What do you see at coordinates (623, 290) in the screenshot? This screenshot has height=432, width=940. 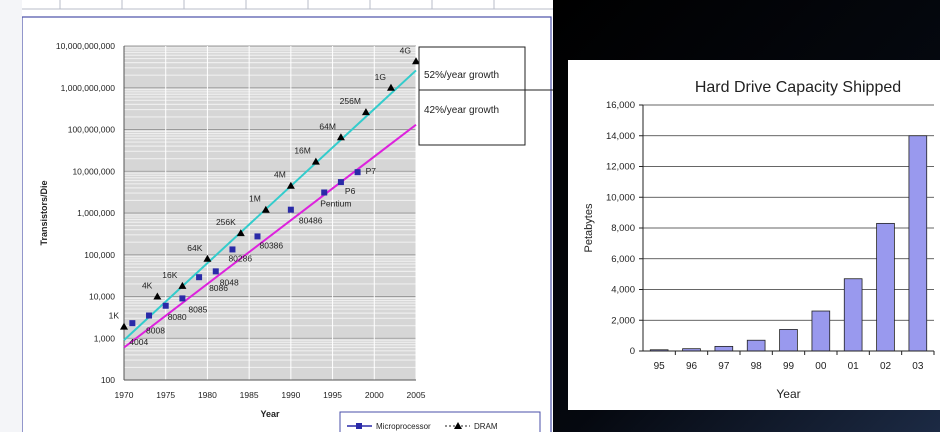 I see `y-tick-label: 4,000` at bounding box center [623, 290].